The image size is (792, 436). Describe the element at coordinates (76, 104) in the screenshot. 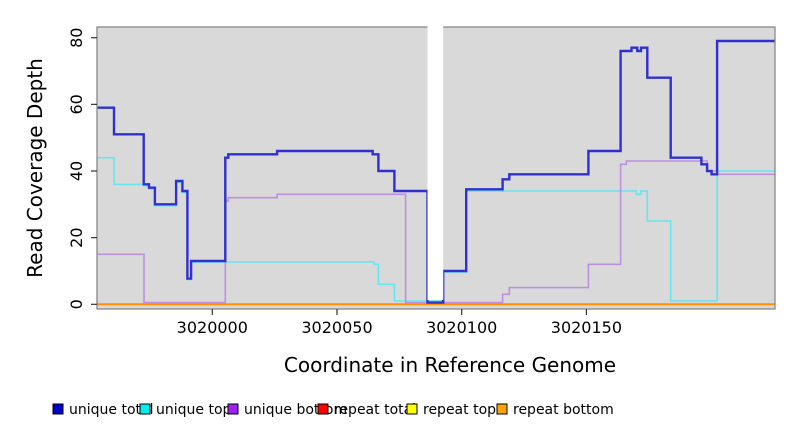

I see `y-tick-label-60: 60` at that location.